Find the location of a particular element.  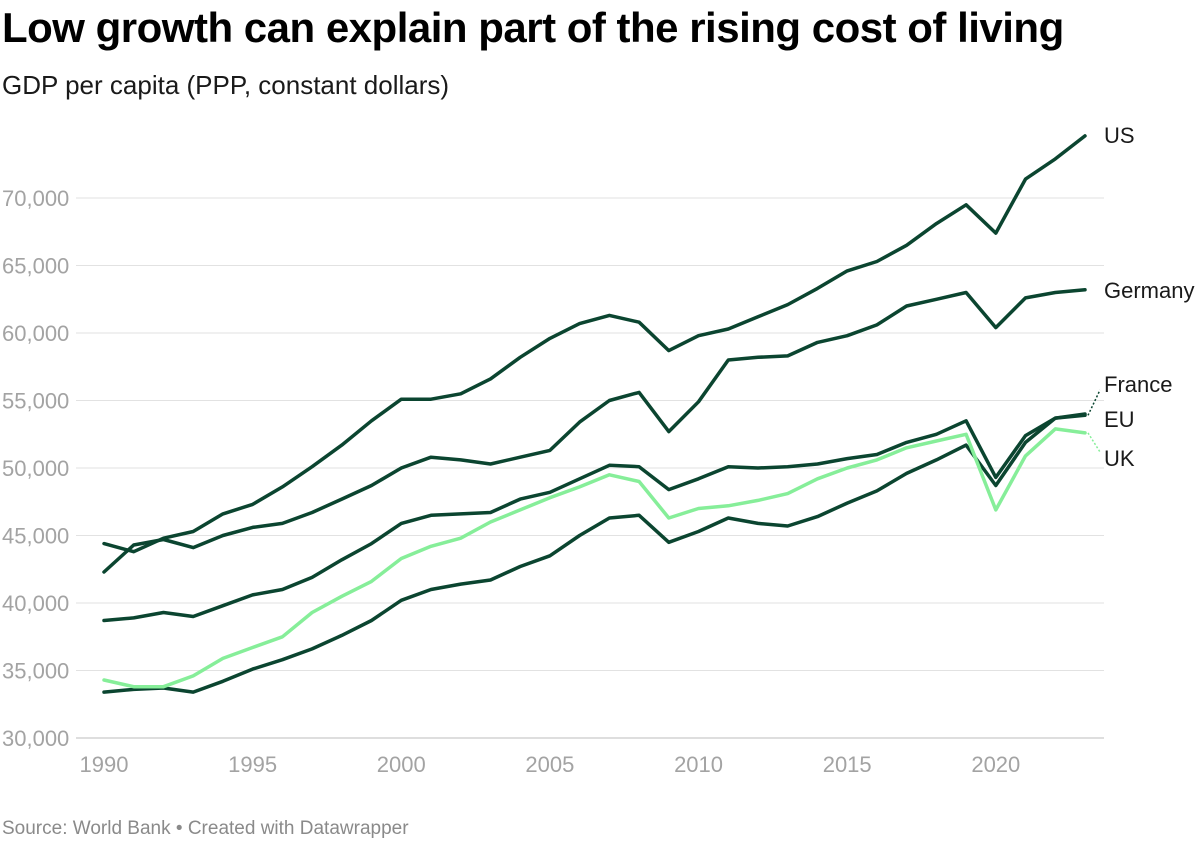

y-tick-label: 40,000 is located at coordinates (35, 603).